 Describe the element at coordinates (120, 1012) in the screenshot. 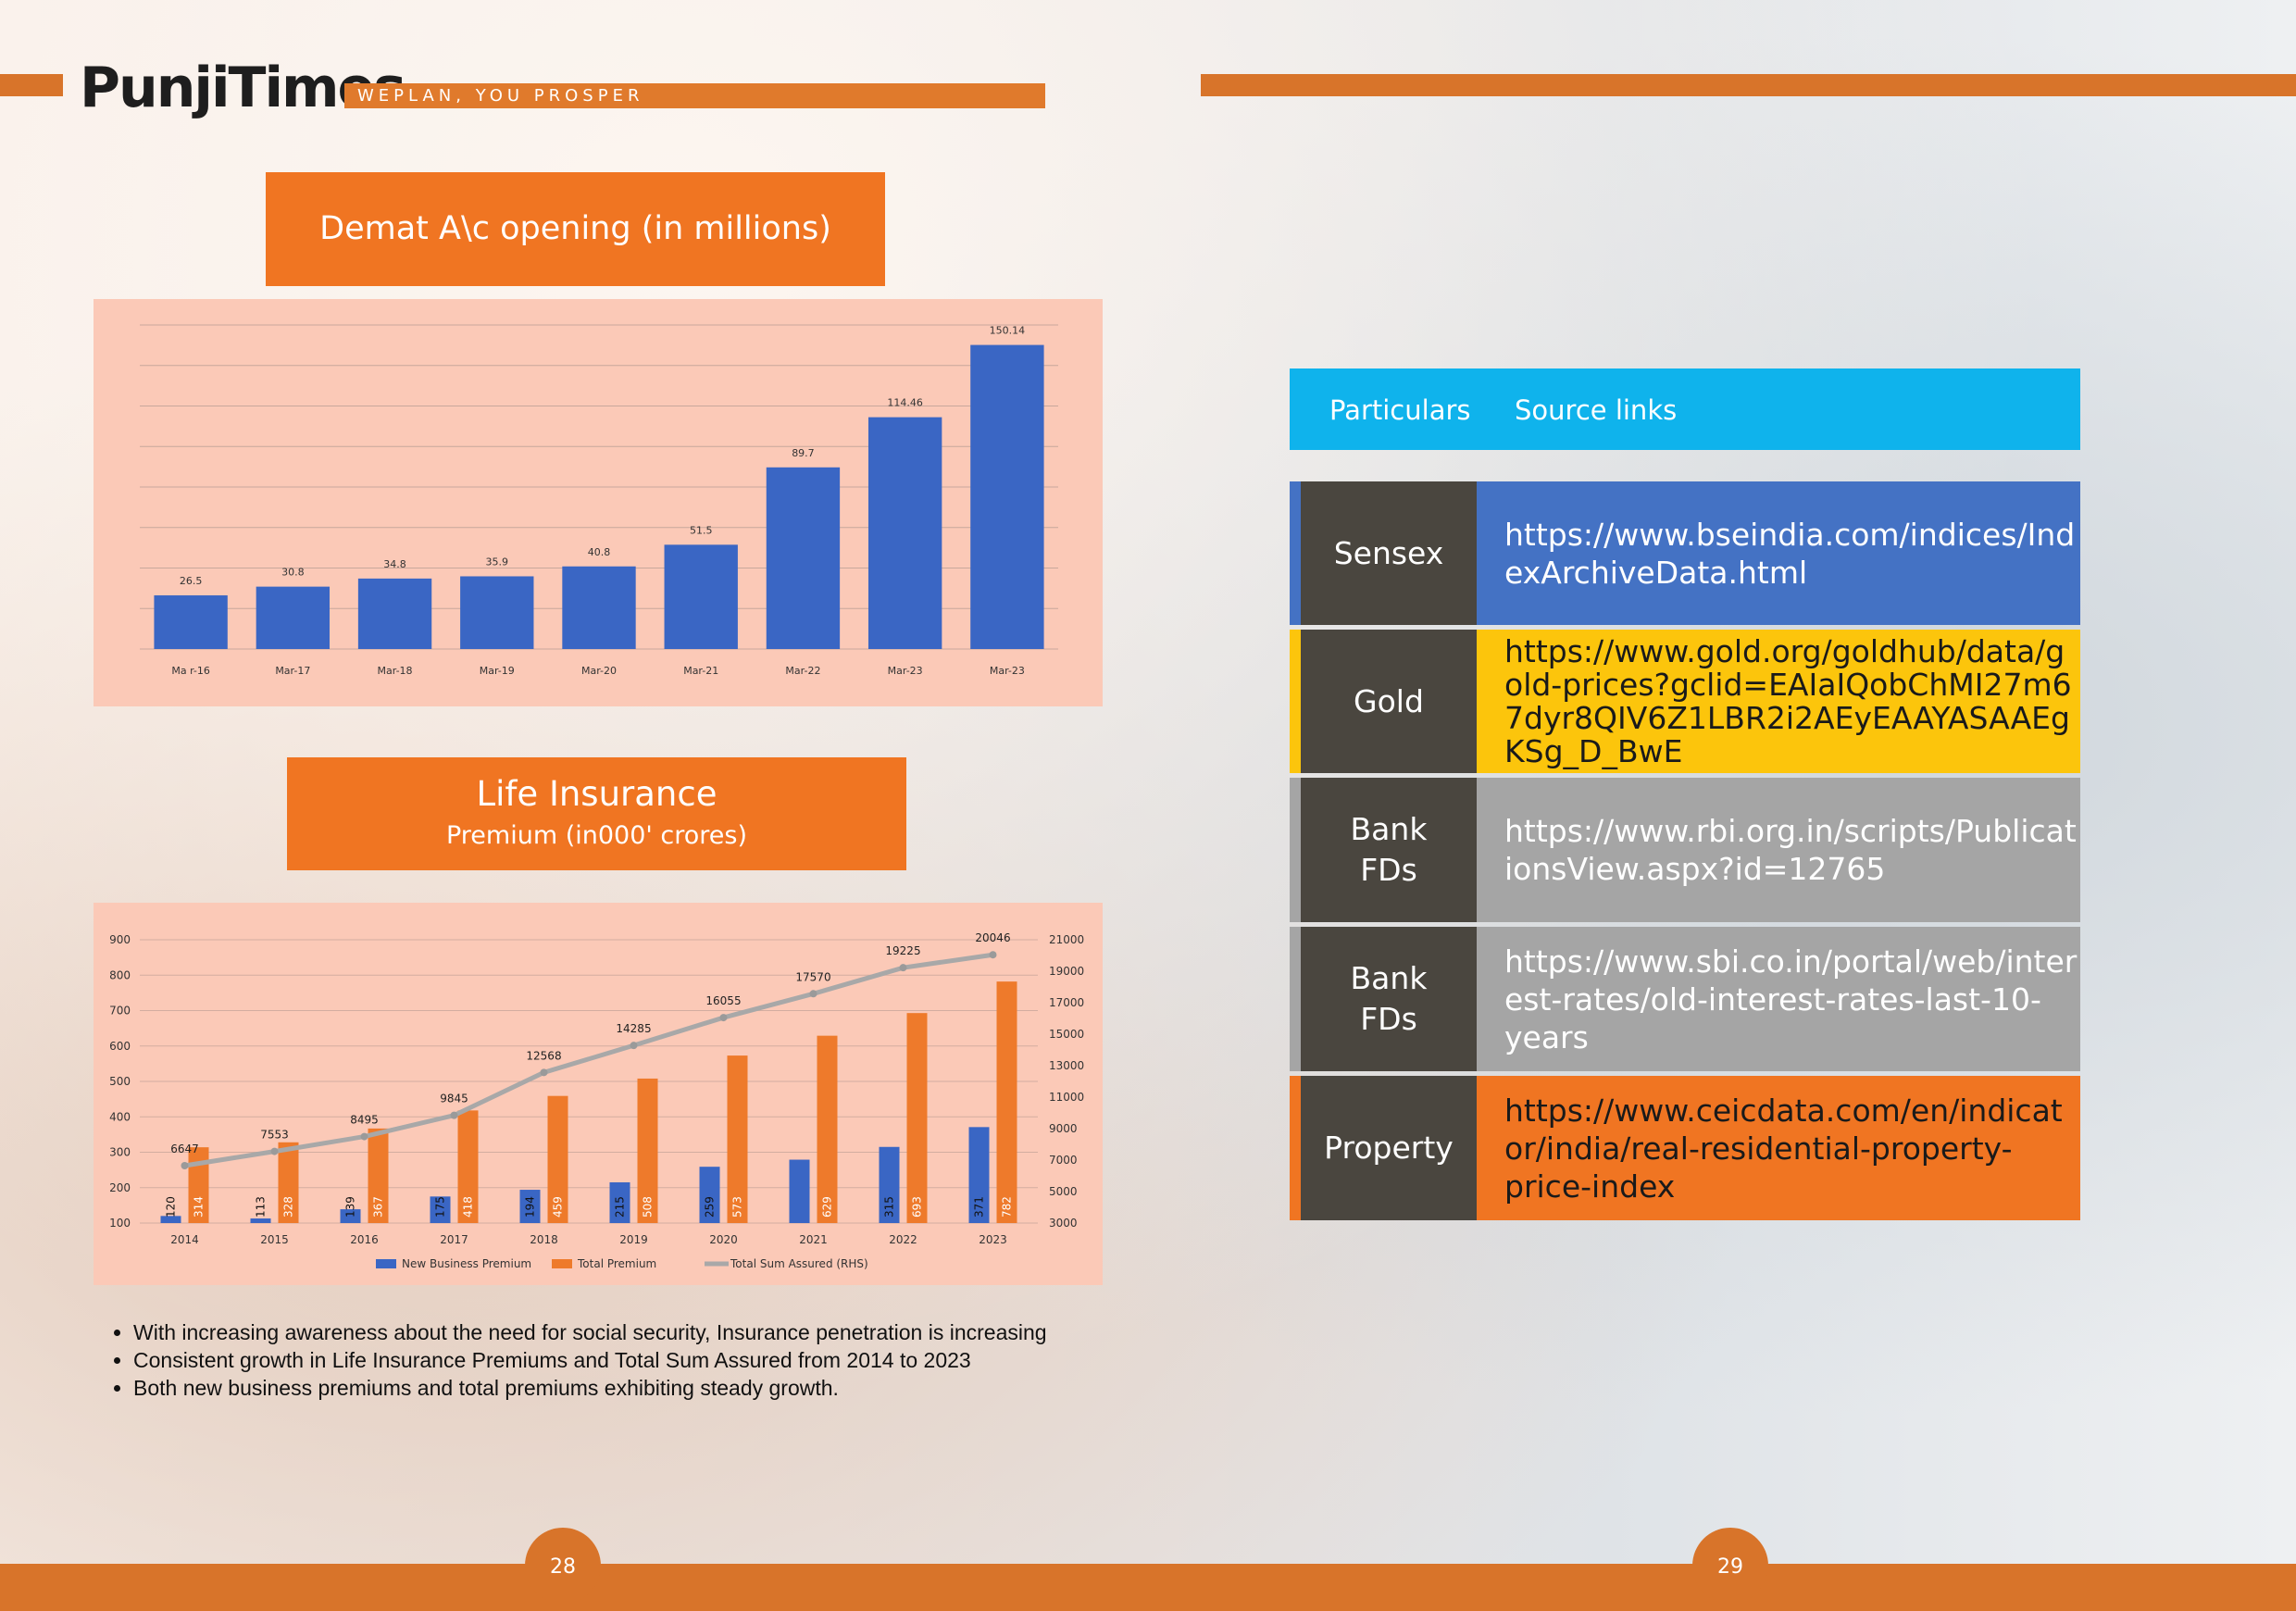

I see `insurance-left-tick: 700` at that location.